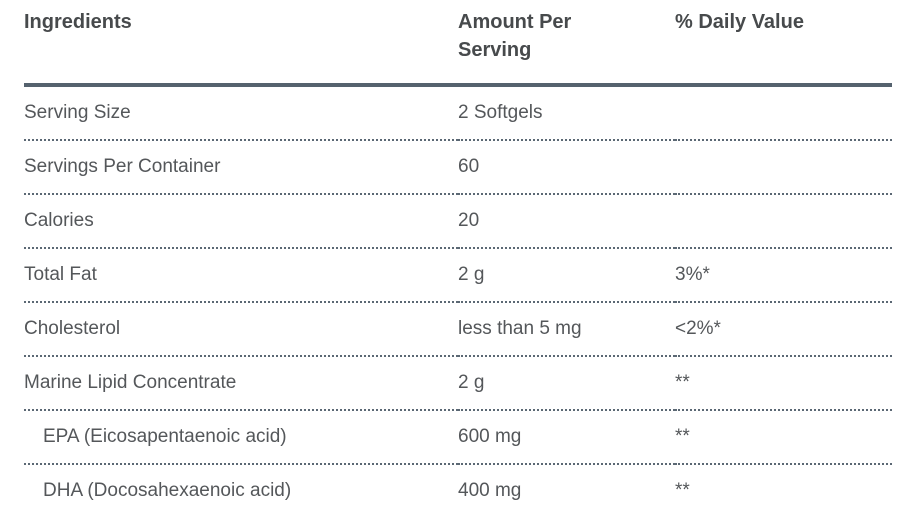 Image resolution: width=908 pixels, height=524 pixels. Describe the element at coordinates (241, 383) in the screenshot. I see `ingredient-cell: Marine Lipid Concentrate` at that location.